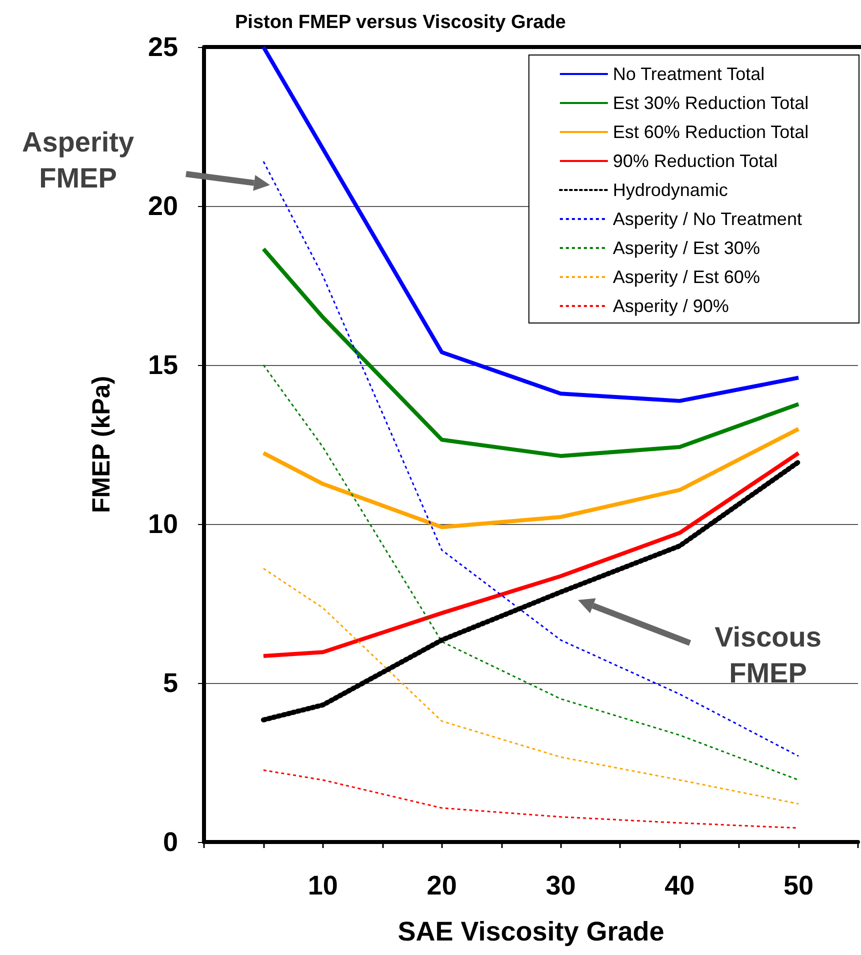 The width and height of the screenshot is (861, 955). I want to click on legend-label: Asperity / Est 60%, so click(686, 277).